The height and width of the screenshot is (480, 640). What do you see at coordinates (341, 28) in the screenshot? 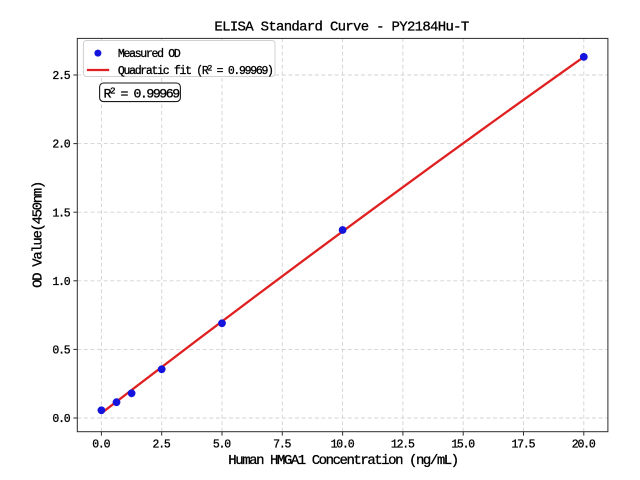
I see `svg-text:ELISA Standard Curve - PY2184H: ELISA Standard Curve - PY2184Hu-T` at bounding box center [341, 28].